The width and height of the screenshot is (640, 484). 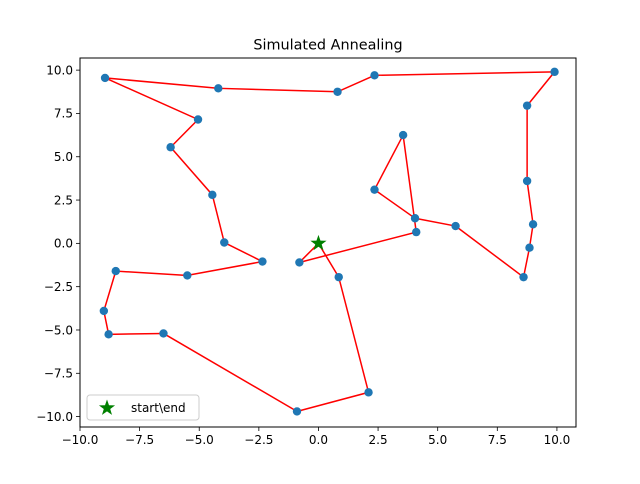 I want to click on y-tick-label: −7.5, so click(x=58, y=374).